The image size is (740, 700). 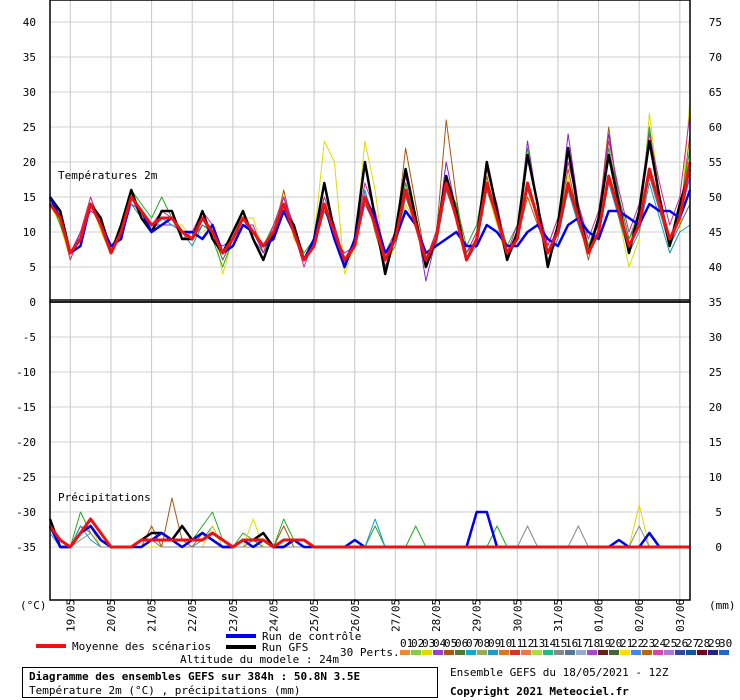 I want to click on pert-number: 11, so click(x=516, y=643).